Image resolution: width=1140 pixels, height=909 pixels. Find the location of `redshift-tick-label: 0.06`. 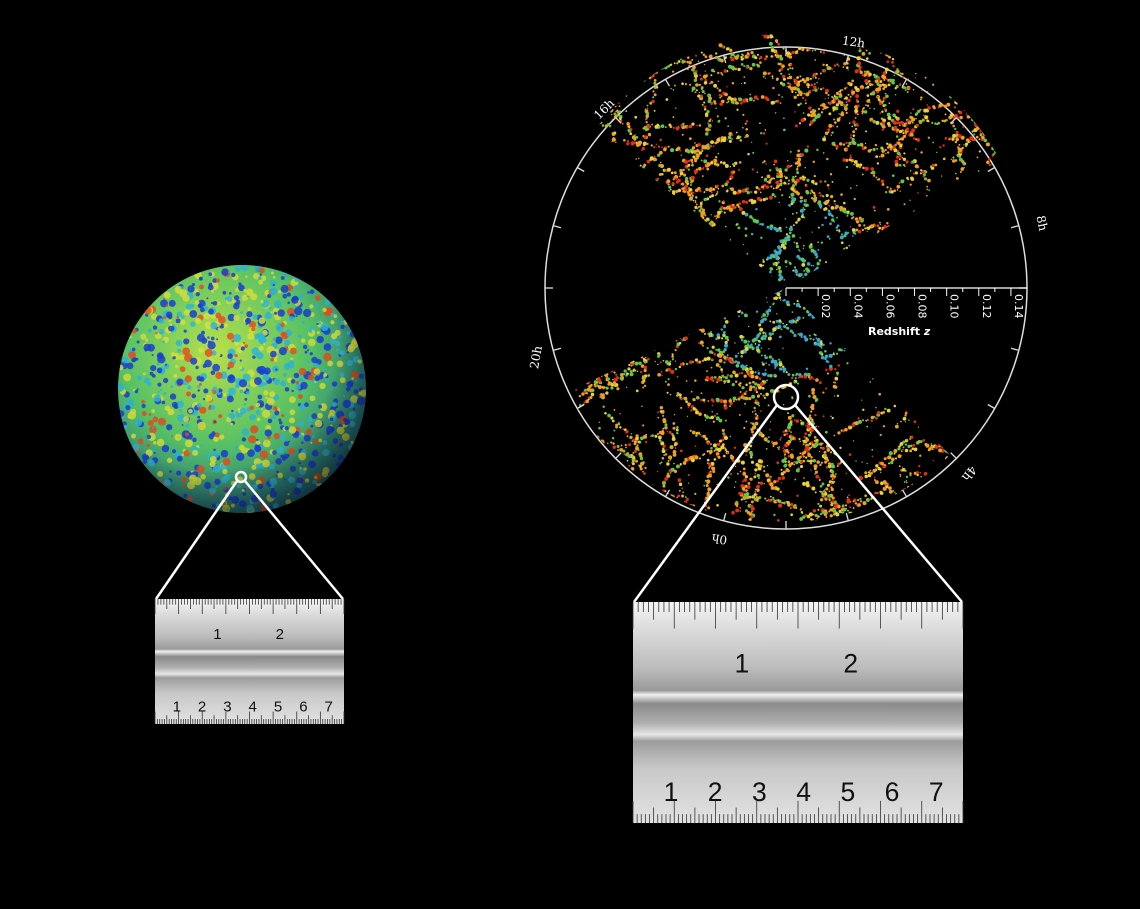

redshift-tick-label: 0.06 is located at coordinates (889, 306).